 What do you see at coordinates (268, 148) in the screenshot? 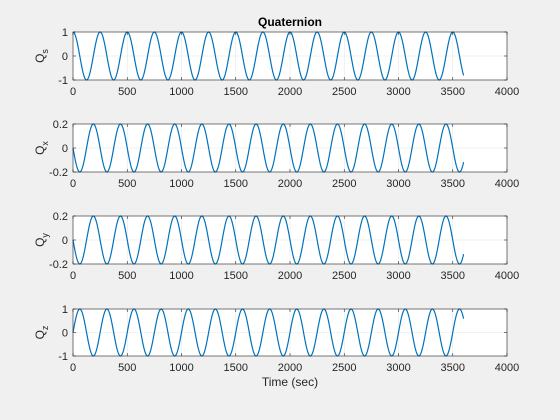
I see `series-line-qx` at bounding box center [268, 148].